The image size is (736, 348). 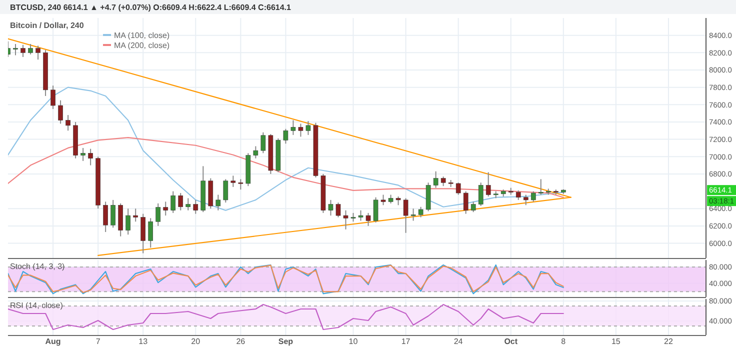 What do you see at coordinates (142, 35) in the screenshot?
I see `legend-label: MA (100, close)` at bounding box center [142, 35].